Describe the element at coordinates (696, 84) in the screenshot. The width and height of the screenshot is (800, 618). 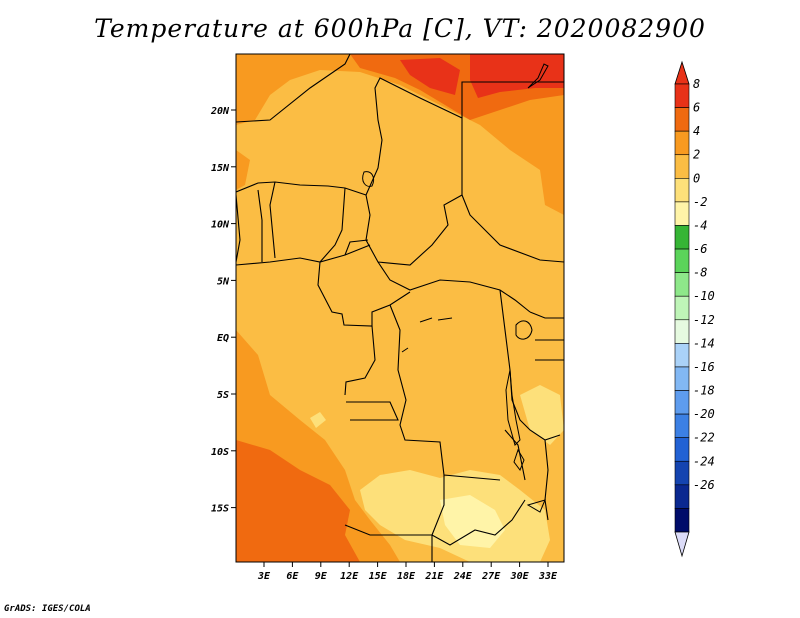
I see `colorbar-label: 8` at that location.